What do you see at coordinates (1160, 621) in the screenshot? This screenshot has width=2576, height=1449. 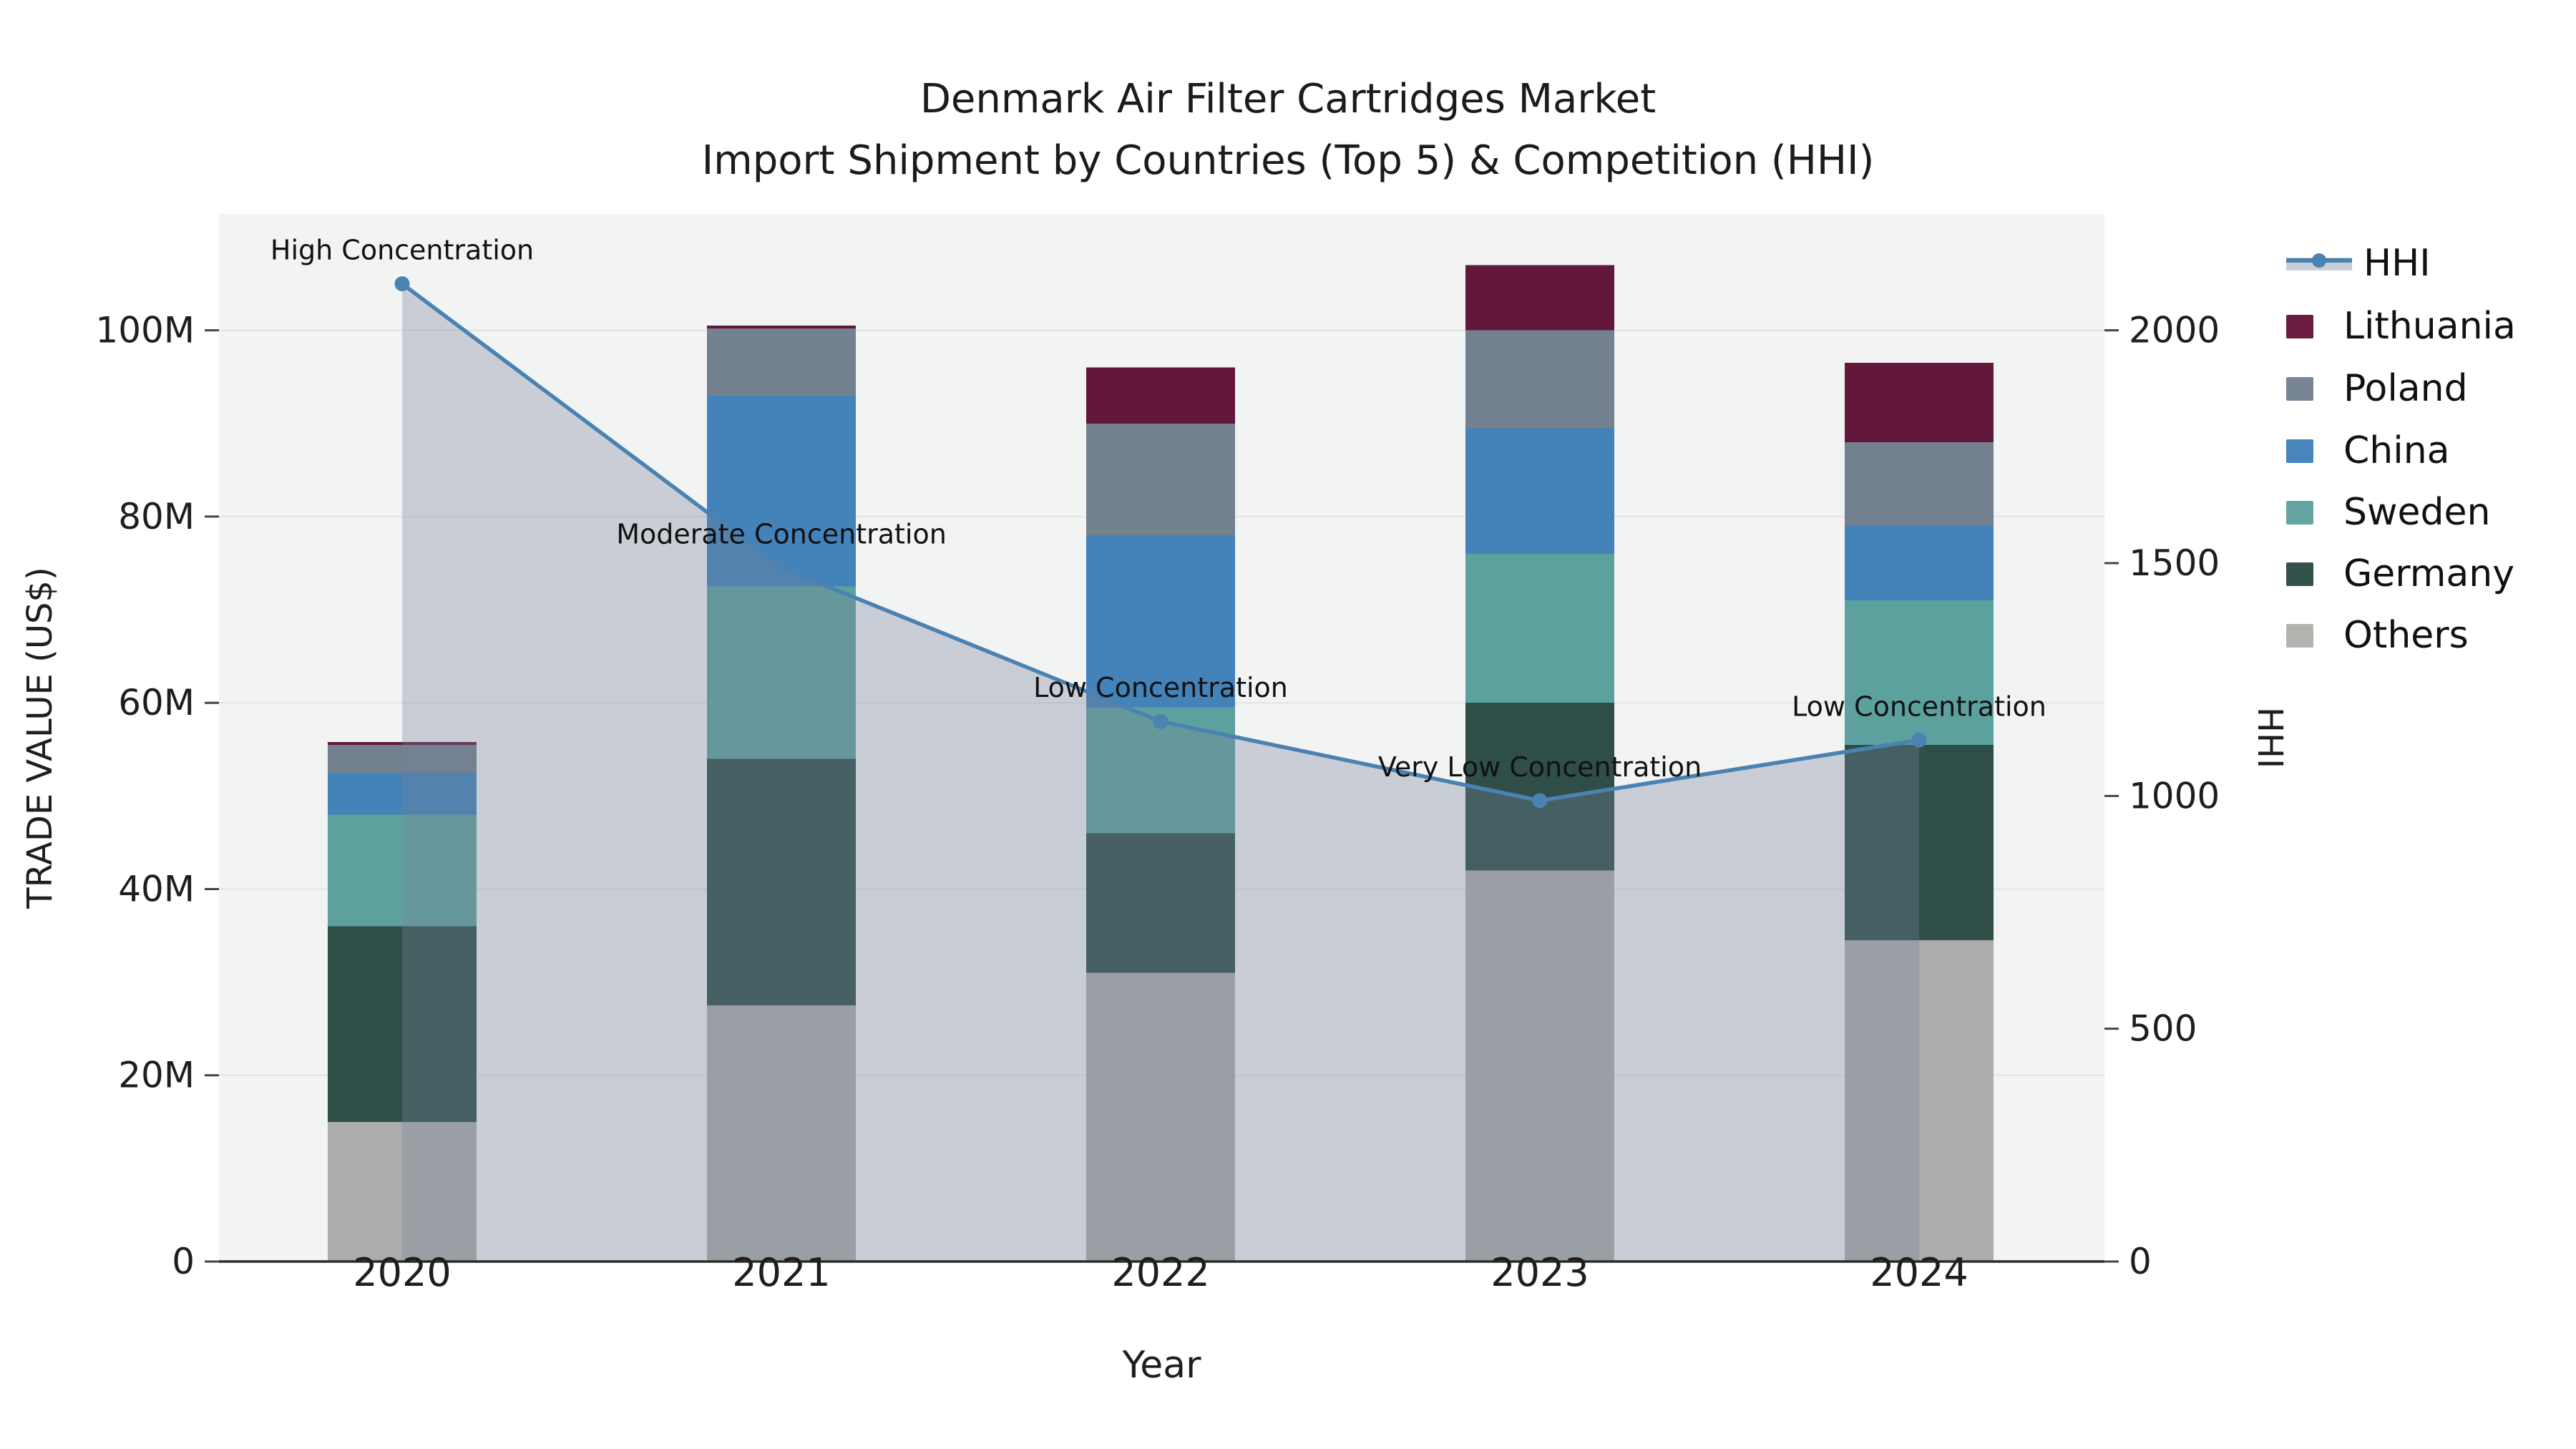 I see `bar-segment-china-2022` at bounding box center [1160, 621].